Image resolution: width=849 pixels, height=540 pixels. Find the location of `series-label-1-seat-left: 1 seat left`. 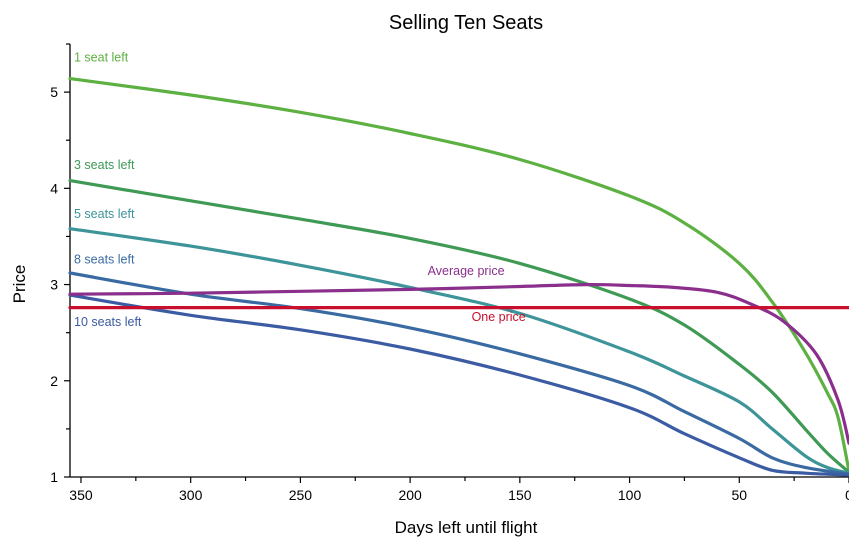

series-label-1-seat-left: 1 seat left is located at coordinates (101, 57).